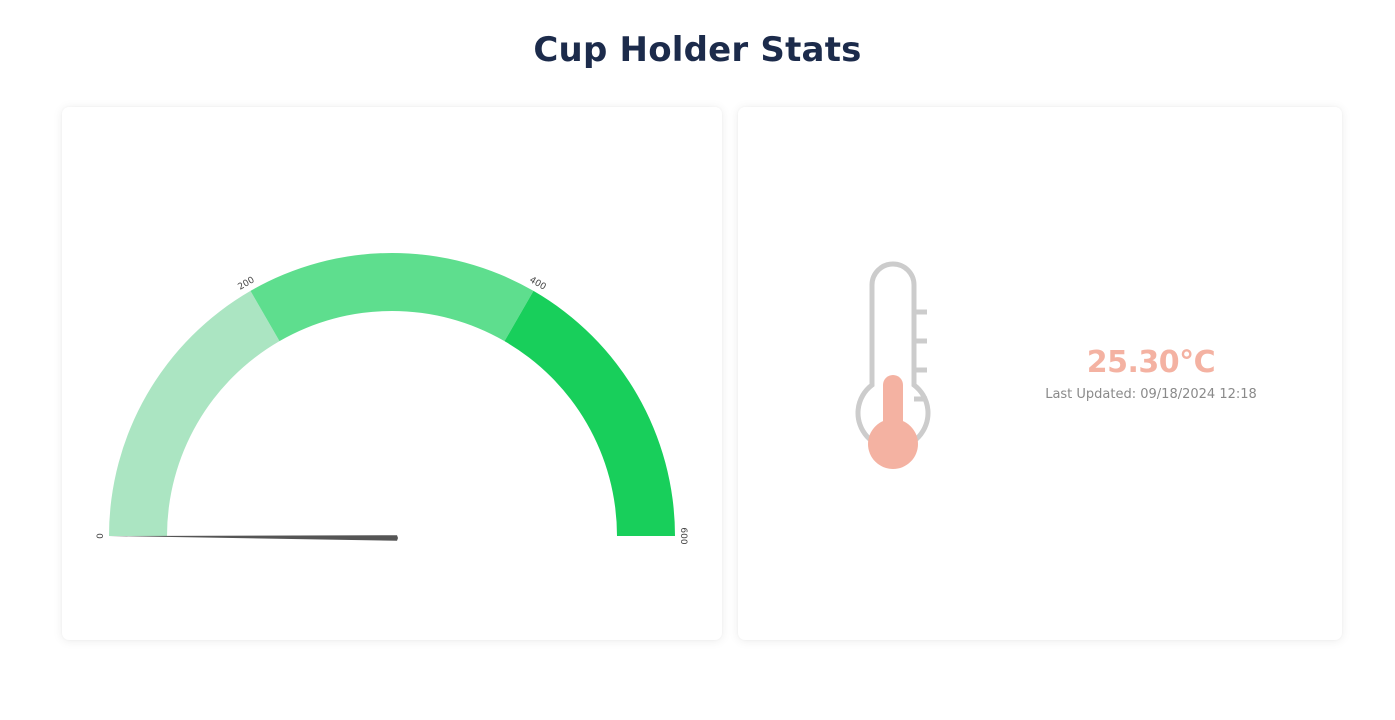 The width and height of the screenshot is (1395, 720). I want to click on thermometer-icon, so click(893, 365).